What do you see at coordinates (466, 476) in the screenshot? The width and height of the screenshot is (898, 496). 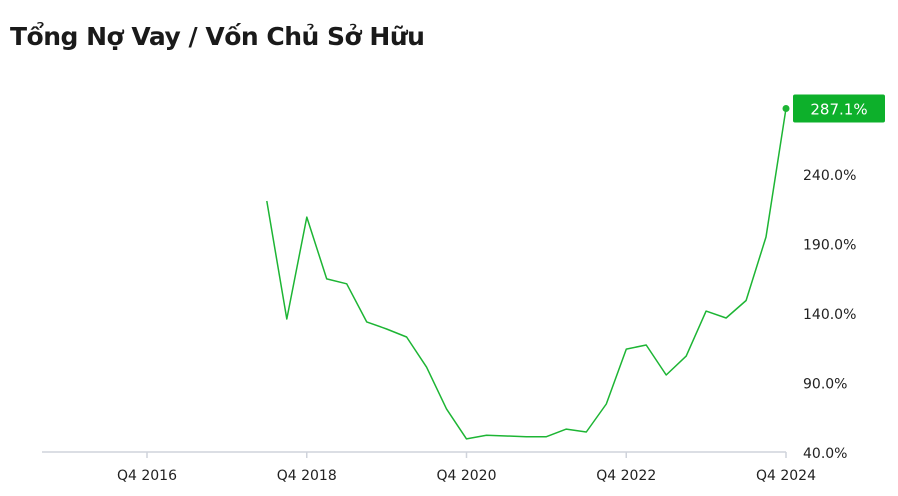 I see `x-tick-label: Q4 2020` at bounding box center [466, 476].